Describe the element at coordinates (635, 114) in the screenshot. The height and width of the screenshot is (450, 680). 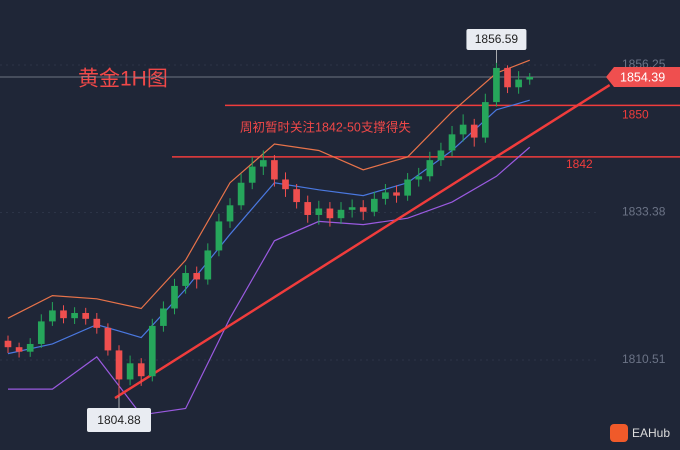
I see `level-label: 1850` at that location.